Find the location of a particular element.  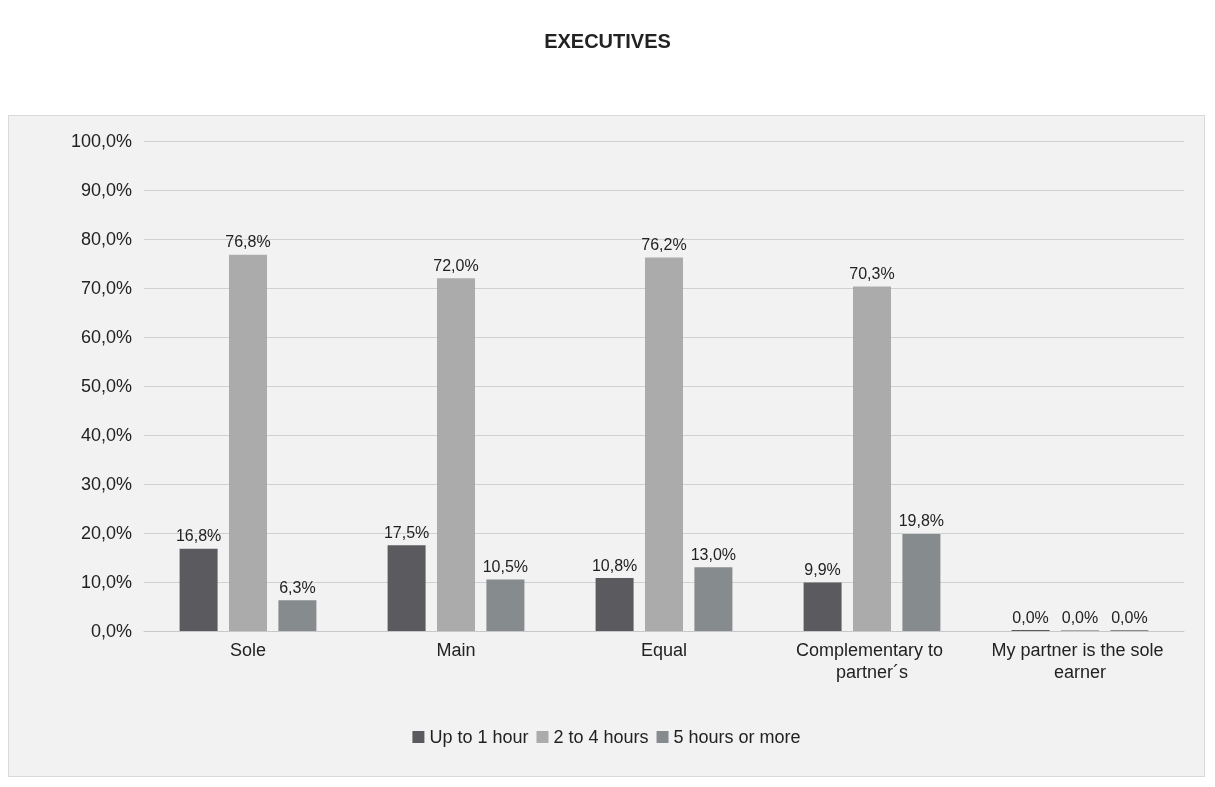

data-label: 76,2% is located at coordinates (664, 245).